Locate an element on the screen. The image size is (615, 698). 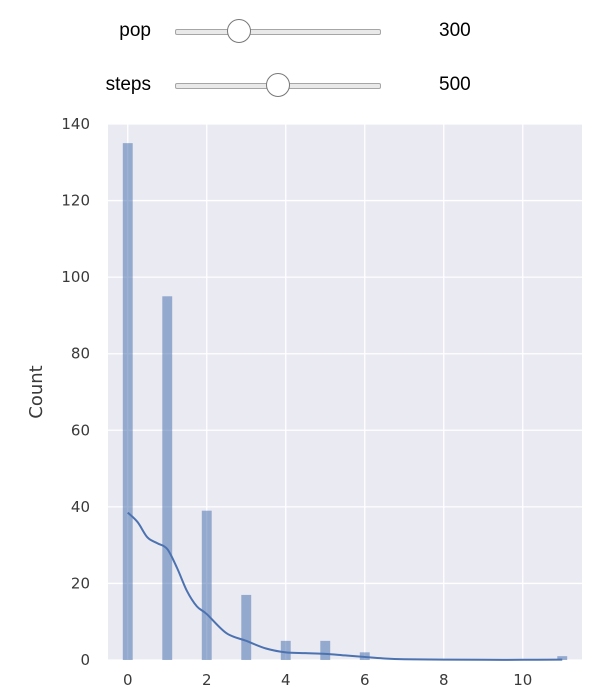
y-tick-label: 80 is located at coordinates (80, 354).